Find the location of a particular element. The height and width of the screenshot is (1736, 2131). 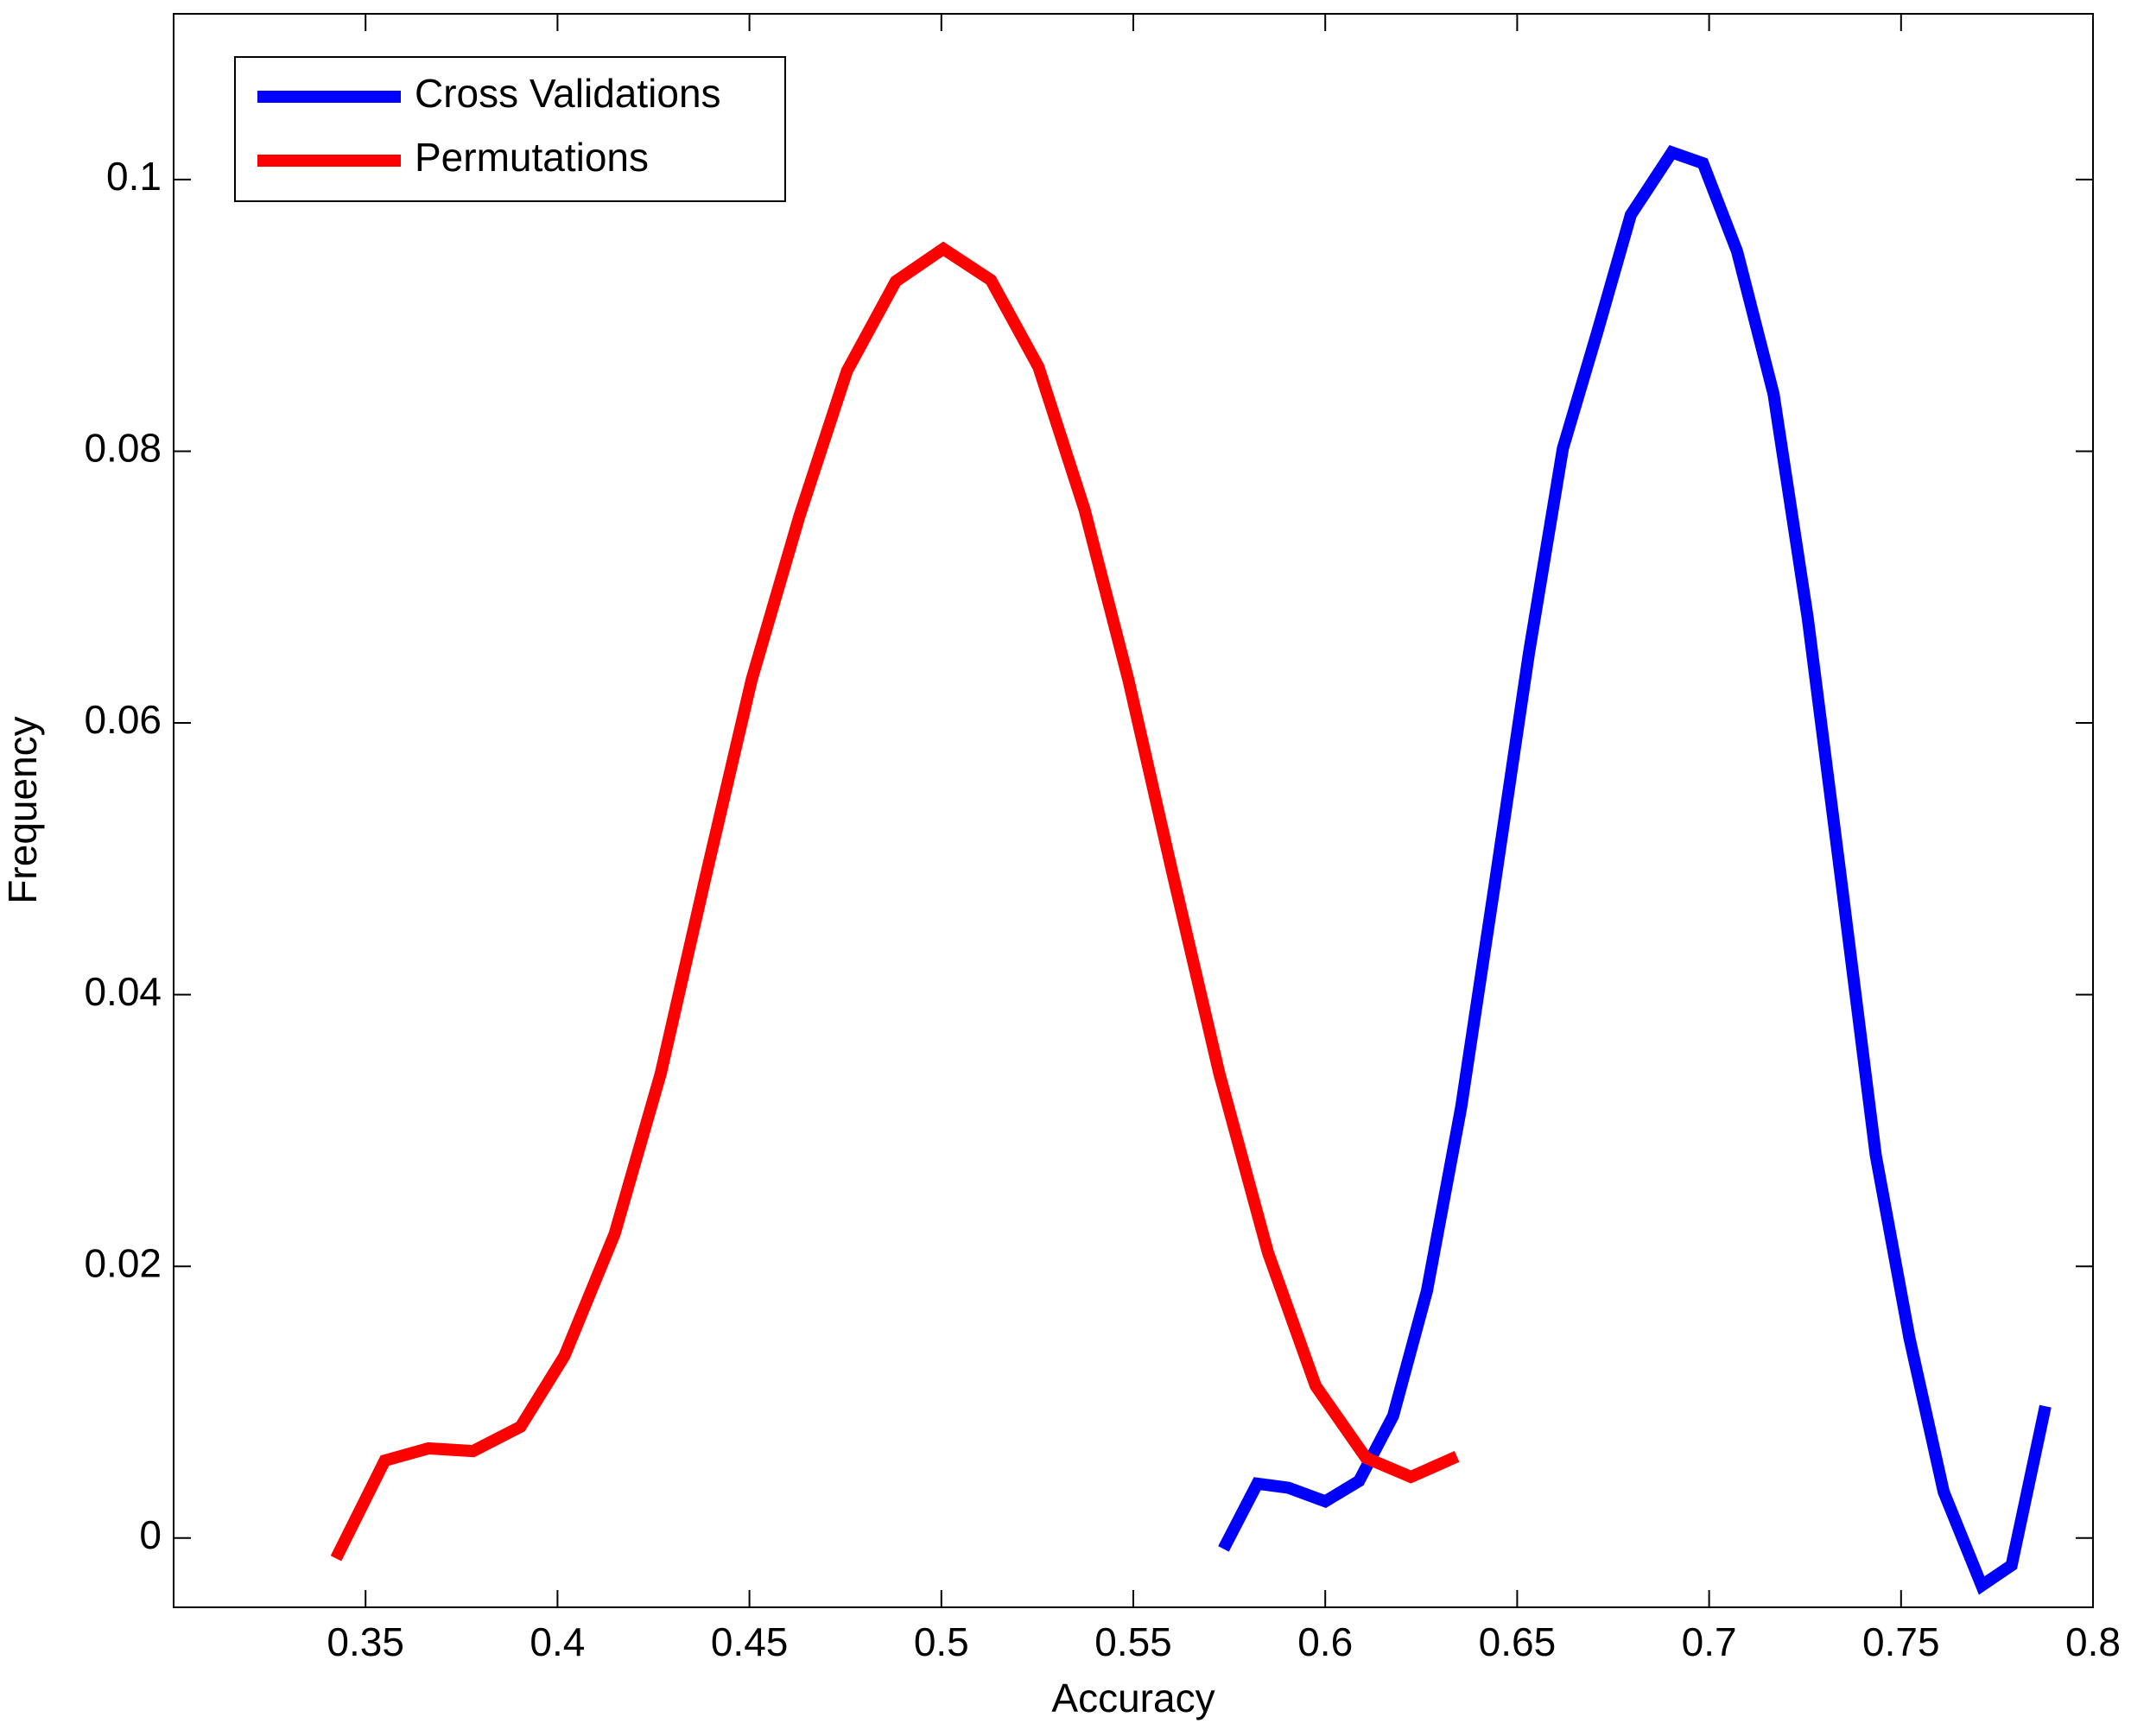

y-tick-label: 0 is located at coordinates (150, 1534).